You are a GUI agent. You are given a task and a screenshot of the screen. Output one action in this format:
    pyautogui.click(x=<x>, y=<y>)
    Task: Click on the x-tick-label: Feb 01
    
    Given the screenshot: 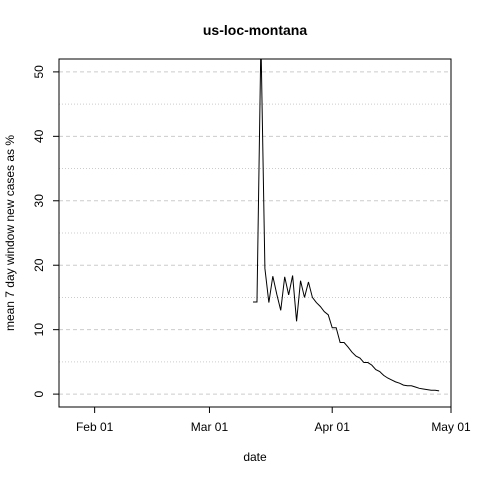 What is the action you would take?
    pyautogui.click(x=95, y=427)
    